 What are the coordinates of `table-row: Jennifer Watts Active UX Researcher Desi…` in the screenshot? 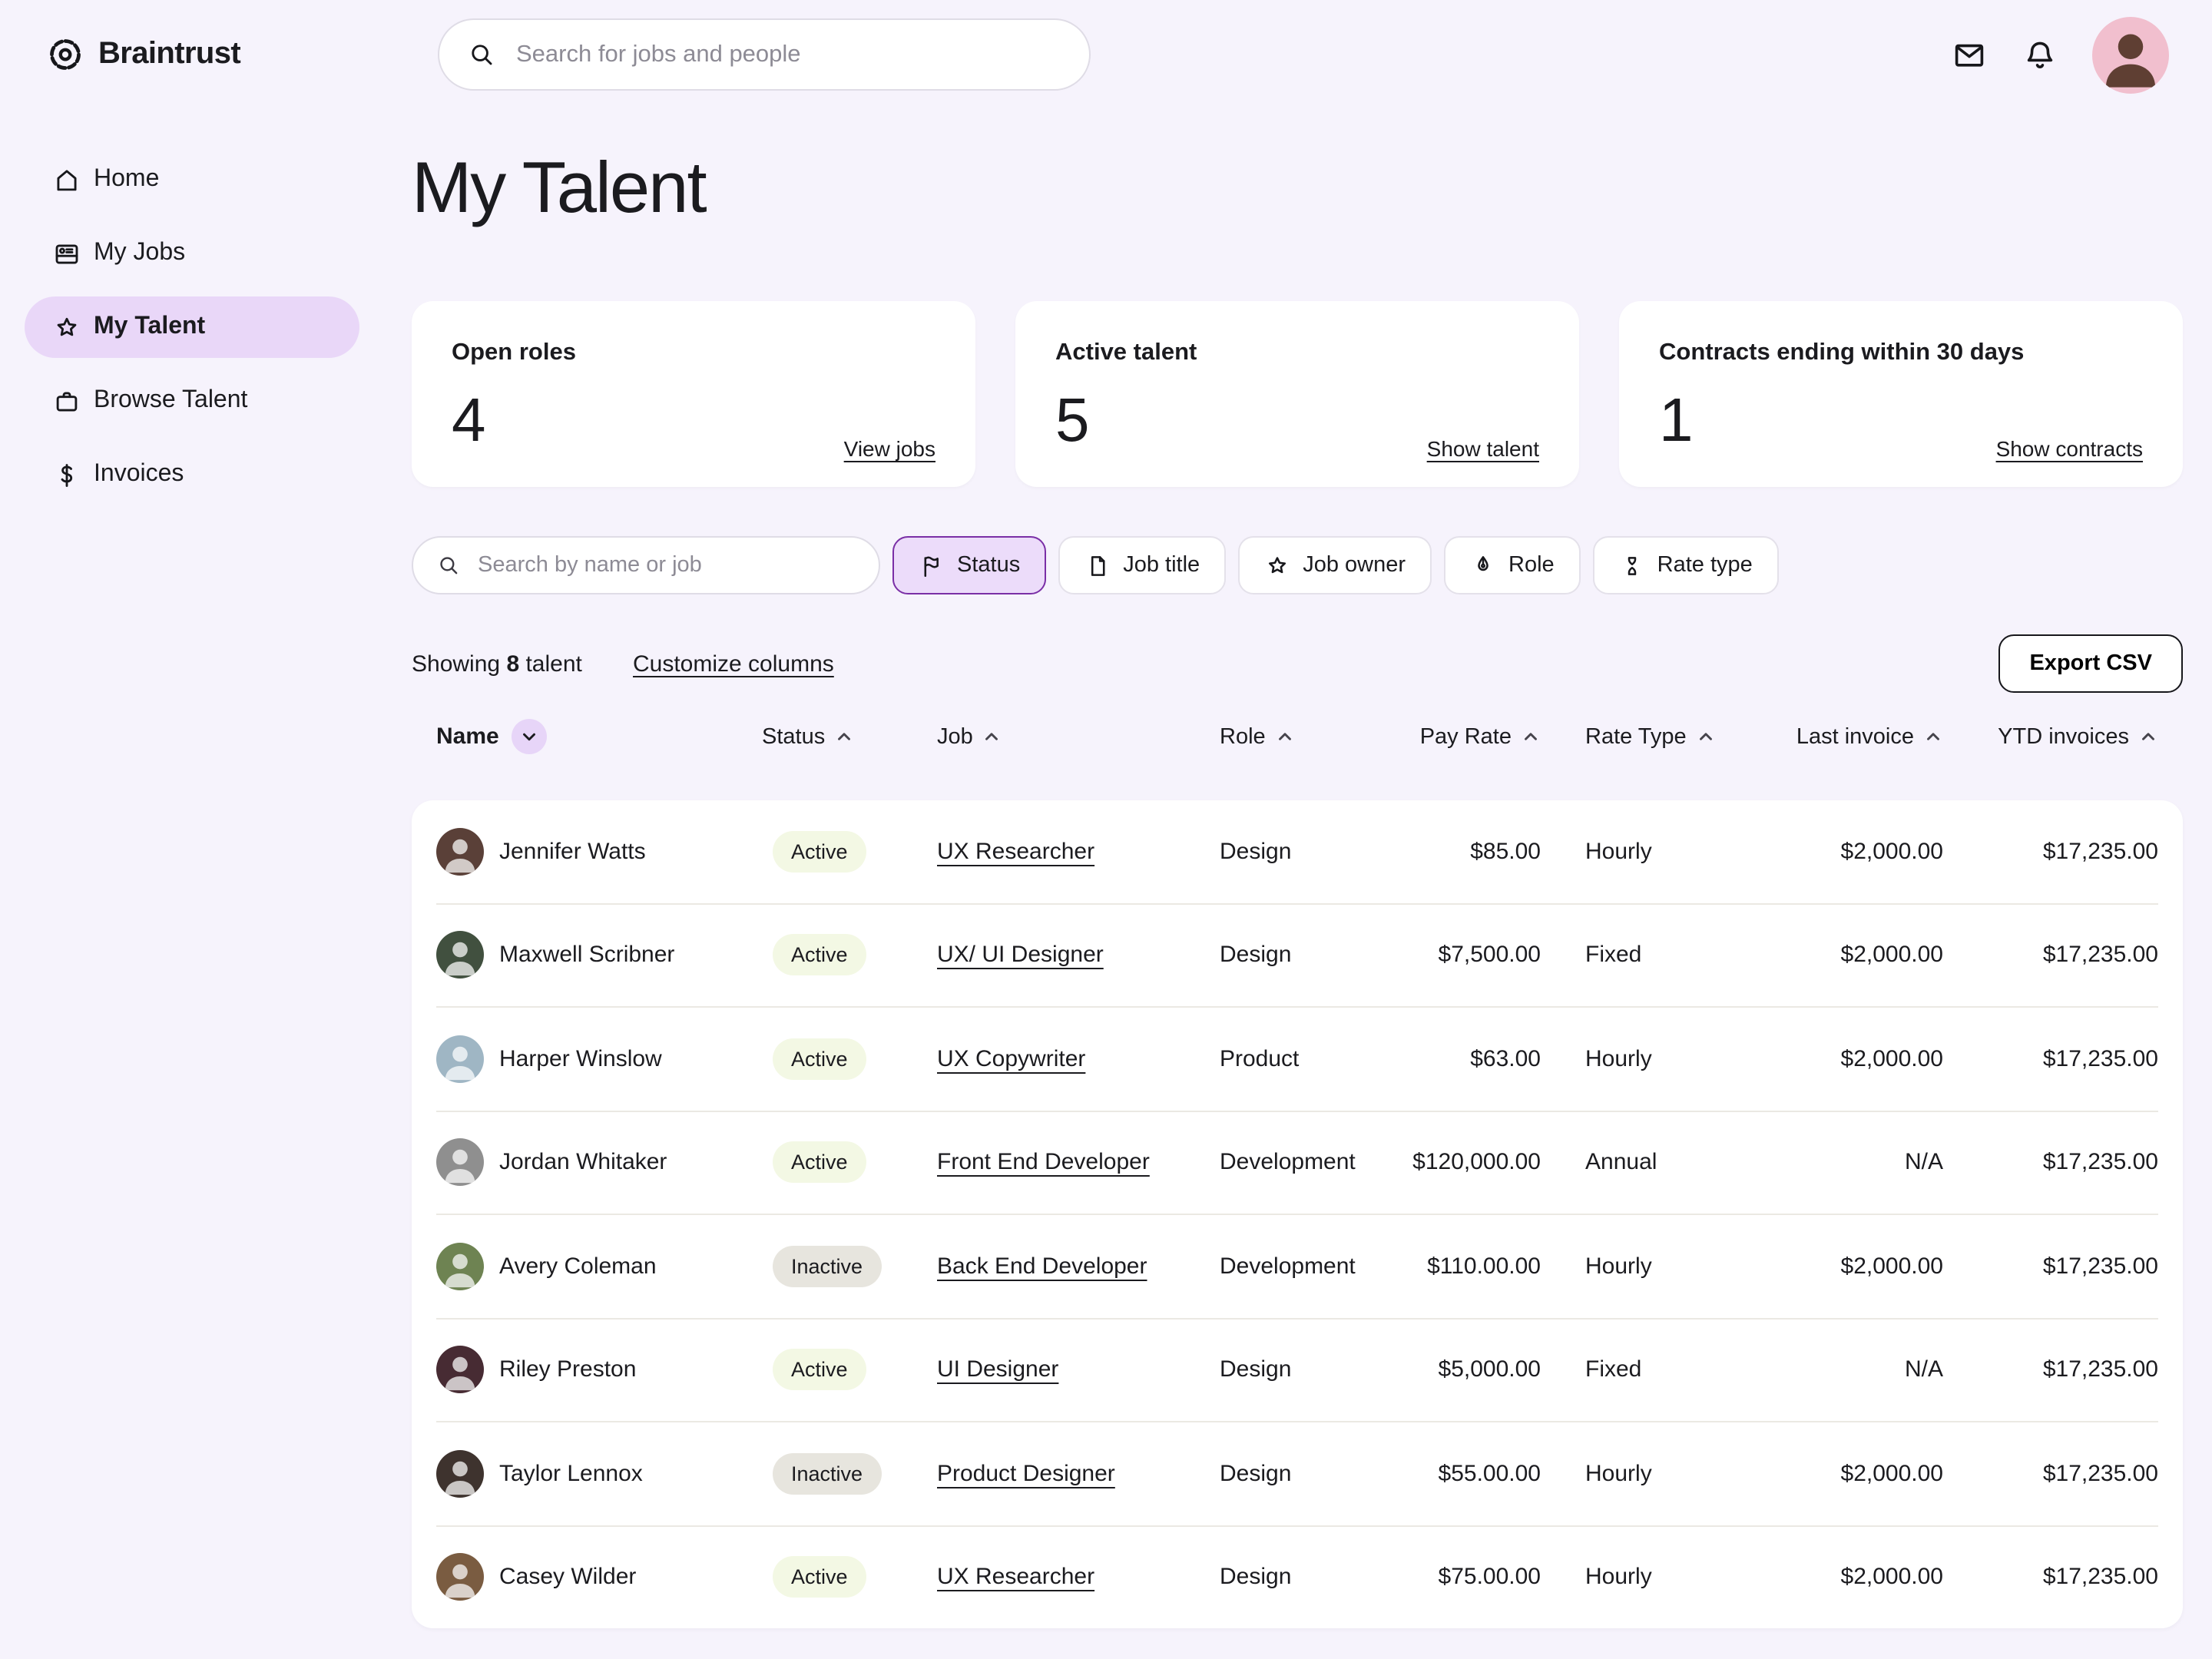 It's located at (1297, 851).